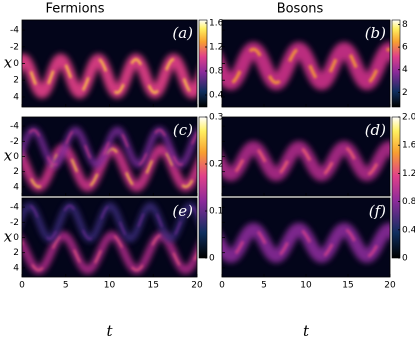 The image size is (415, 342). What do you see at coordinates (405, 70) in the screenshot?
I see `colorbar-tick-label: 4` at bounding box center [405, 70].